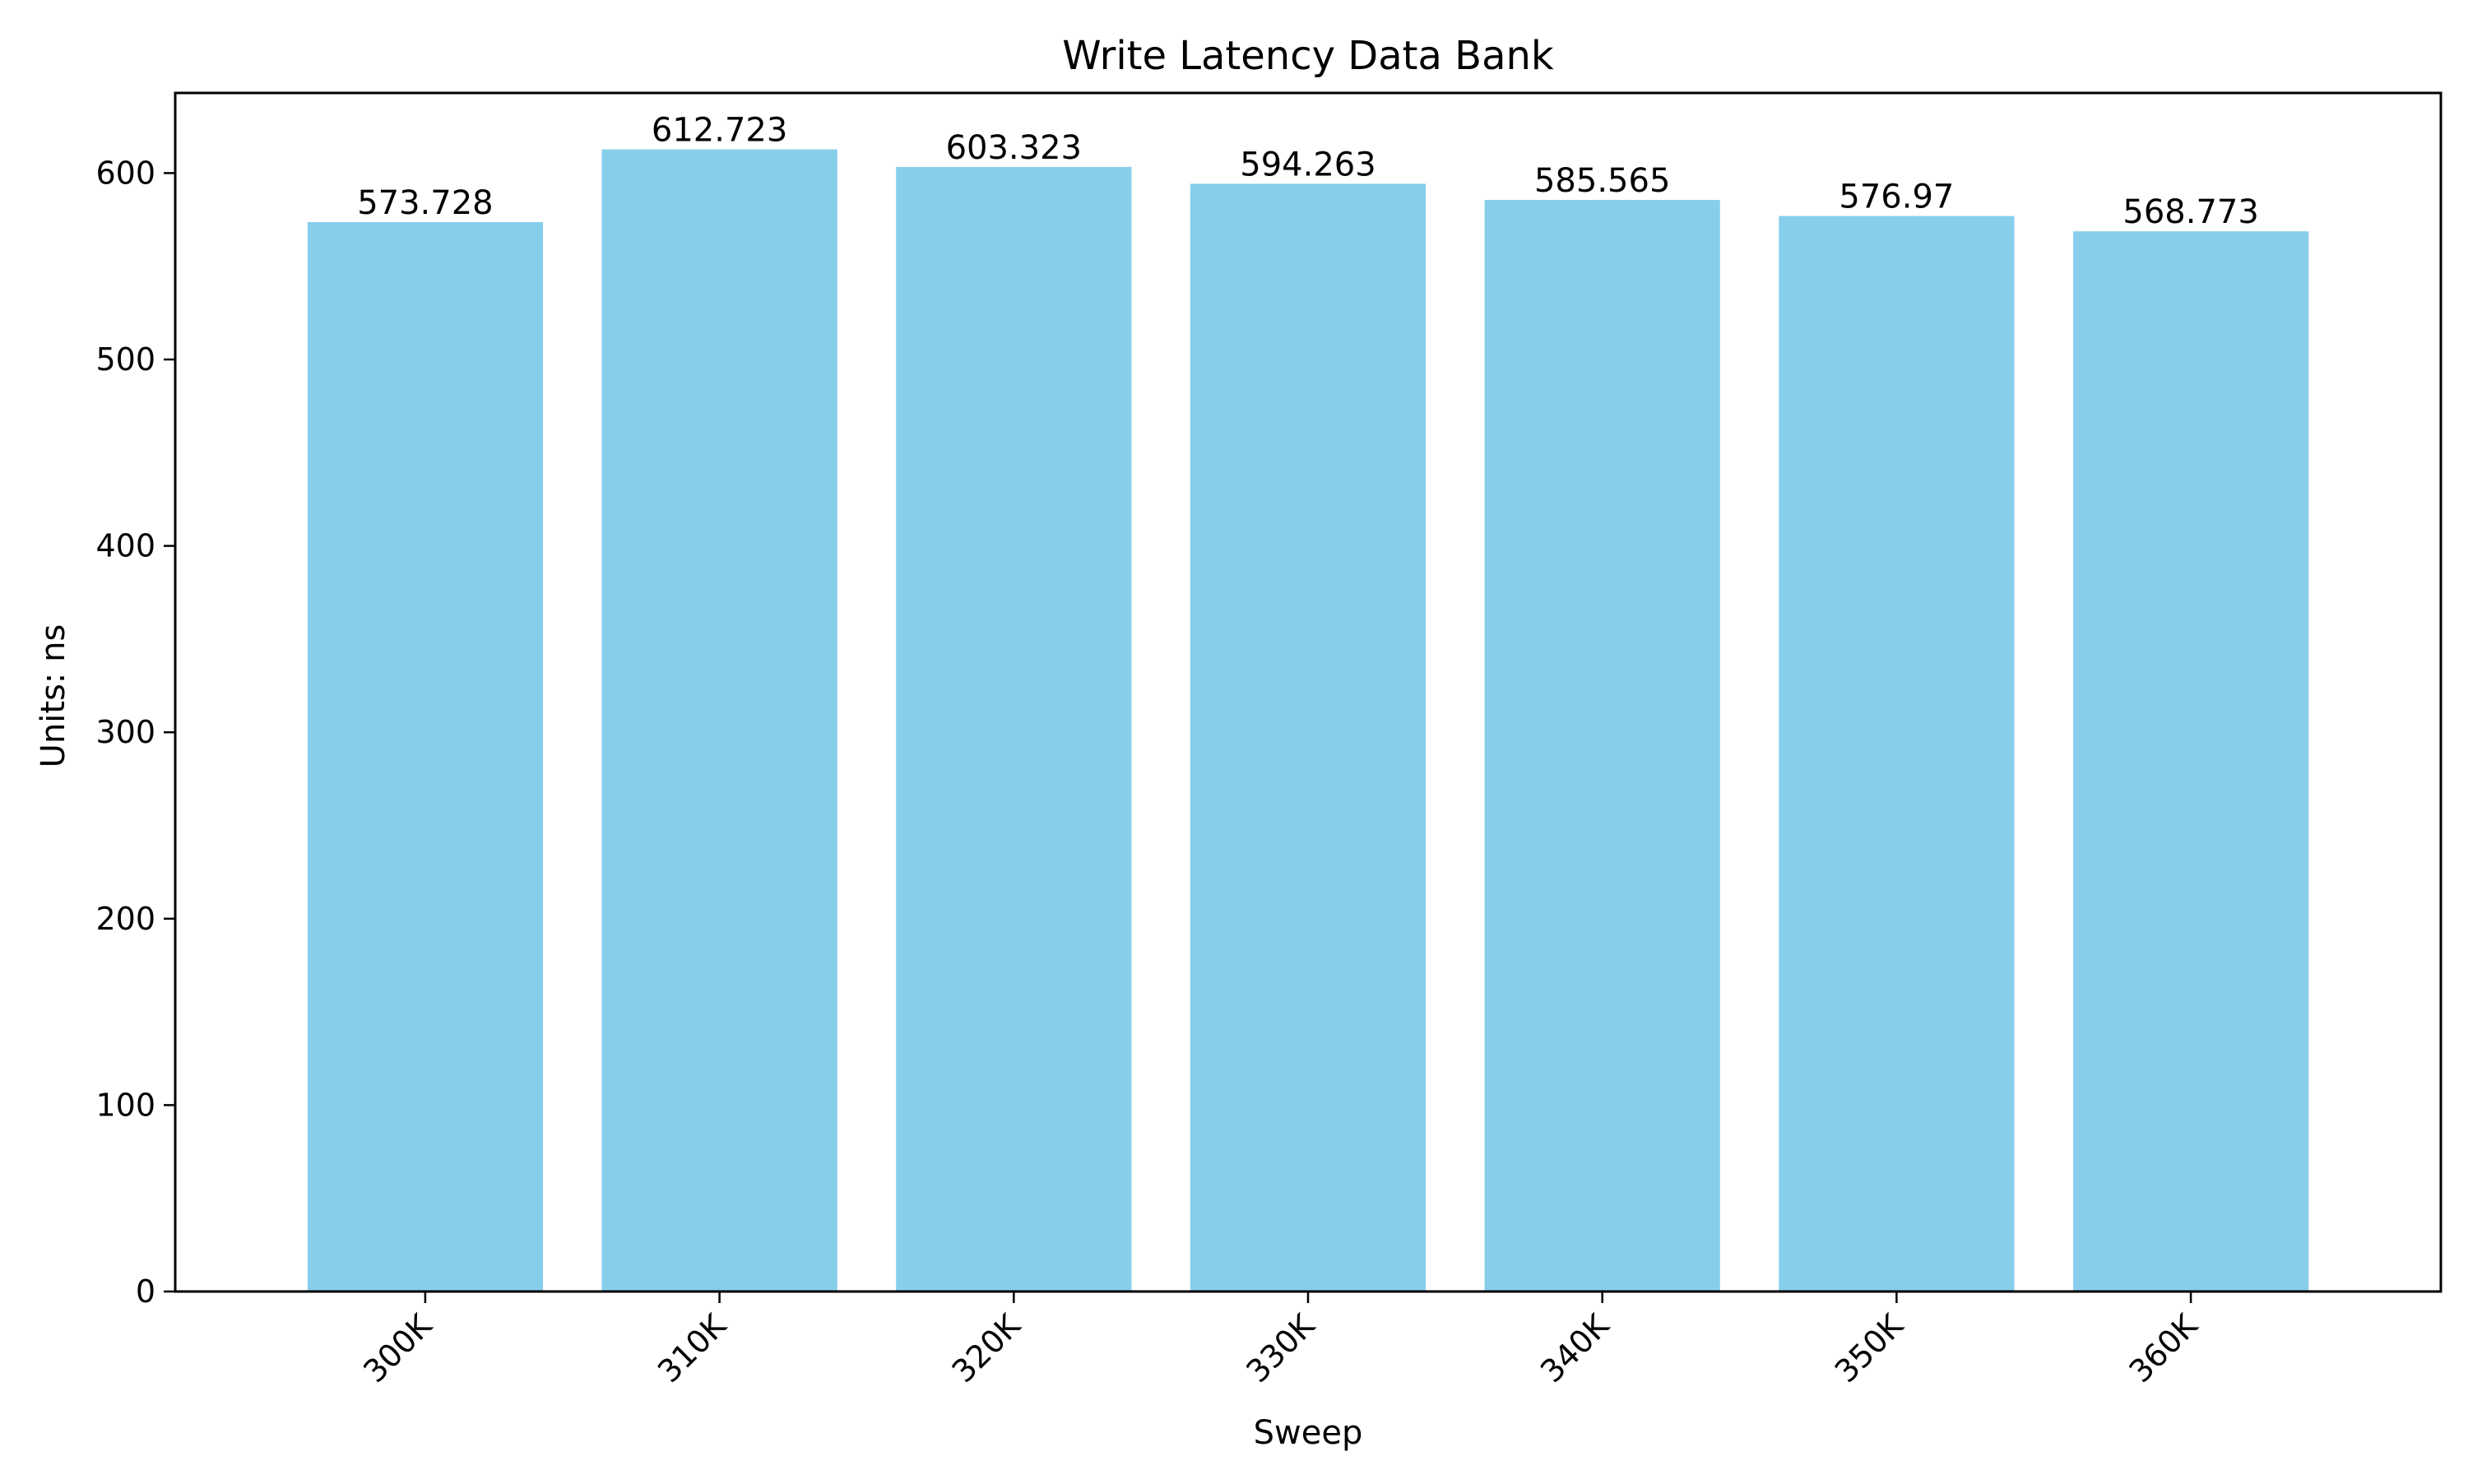  What do you see at coordinates (1307, 164) in the screenshot?
I see `data-label-330K: 594.263` at bounding box center [1307, 164].